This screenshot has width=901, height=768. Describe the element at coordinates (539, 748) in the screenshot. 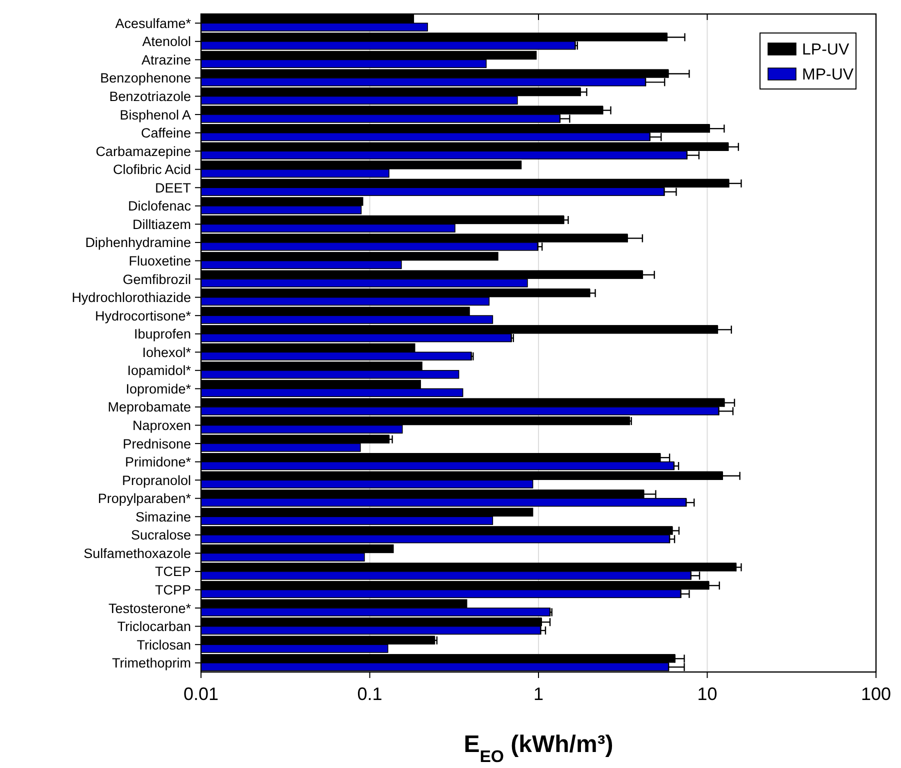

I see `x-axis-title: E$_{EO}$ (kWh/m³)` at that location.